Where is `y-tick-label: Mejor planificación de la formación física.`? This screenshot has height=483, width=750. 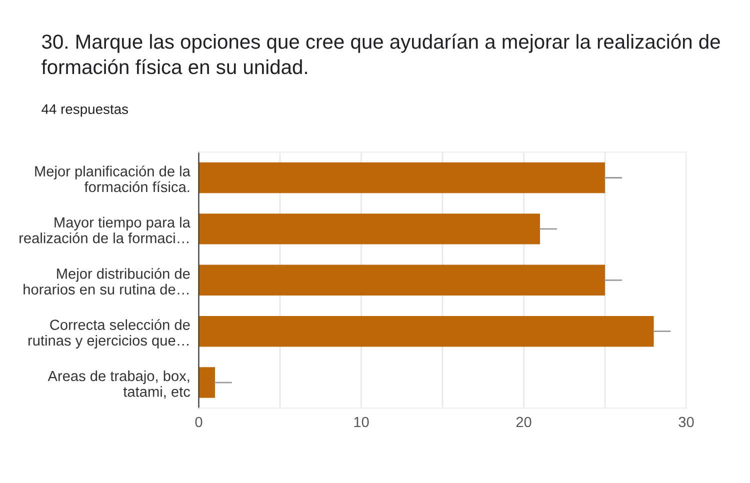 y-tick-label: Mejor planificación de la formación física. is located at coordinates (112, 179).